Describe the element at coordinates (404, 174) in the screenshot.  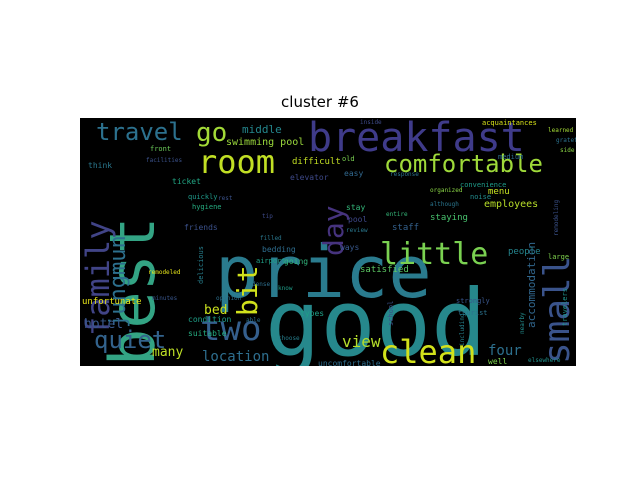
I see `word-response: response` at that location.